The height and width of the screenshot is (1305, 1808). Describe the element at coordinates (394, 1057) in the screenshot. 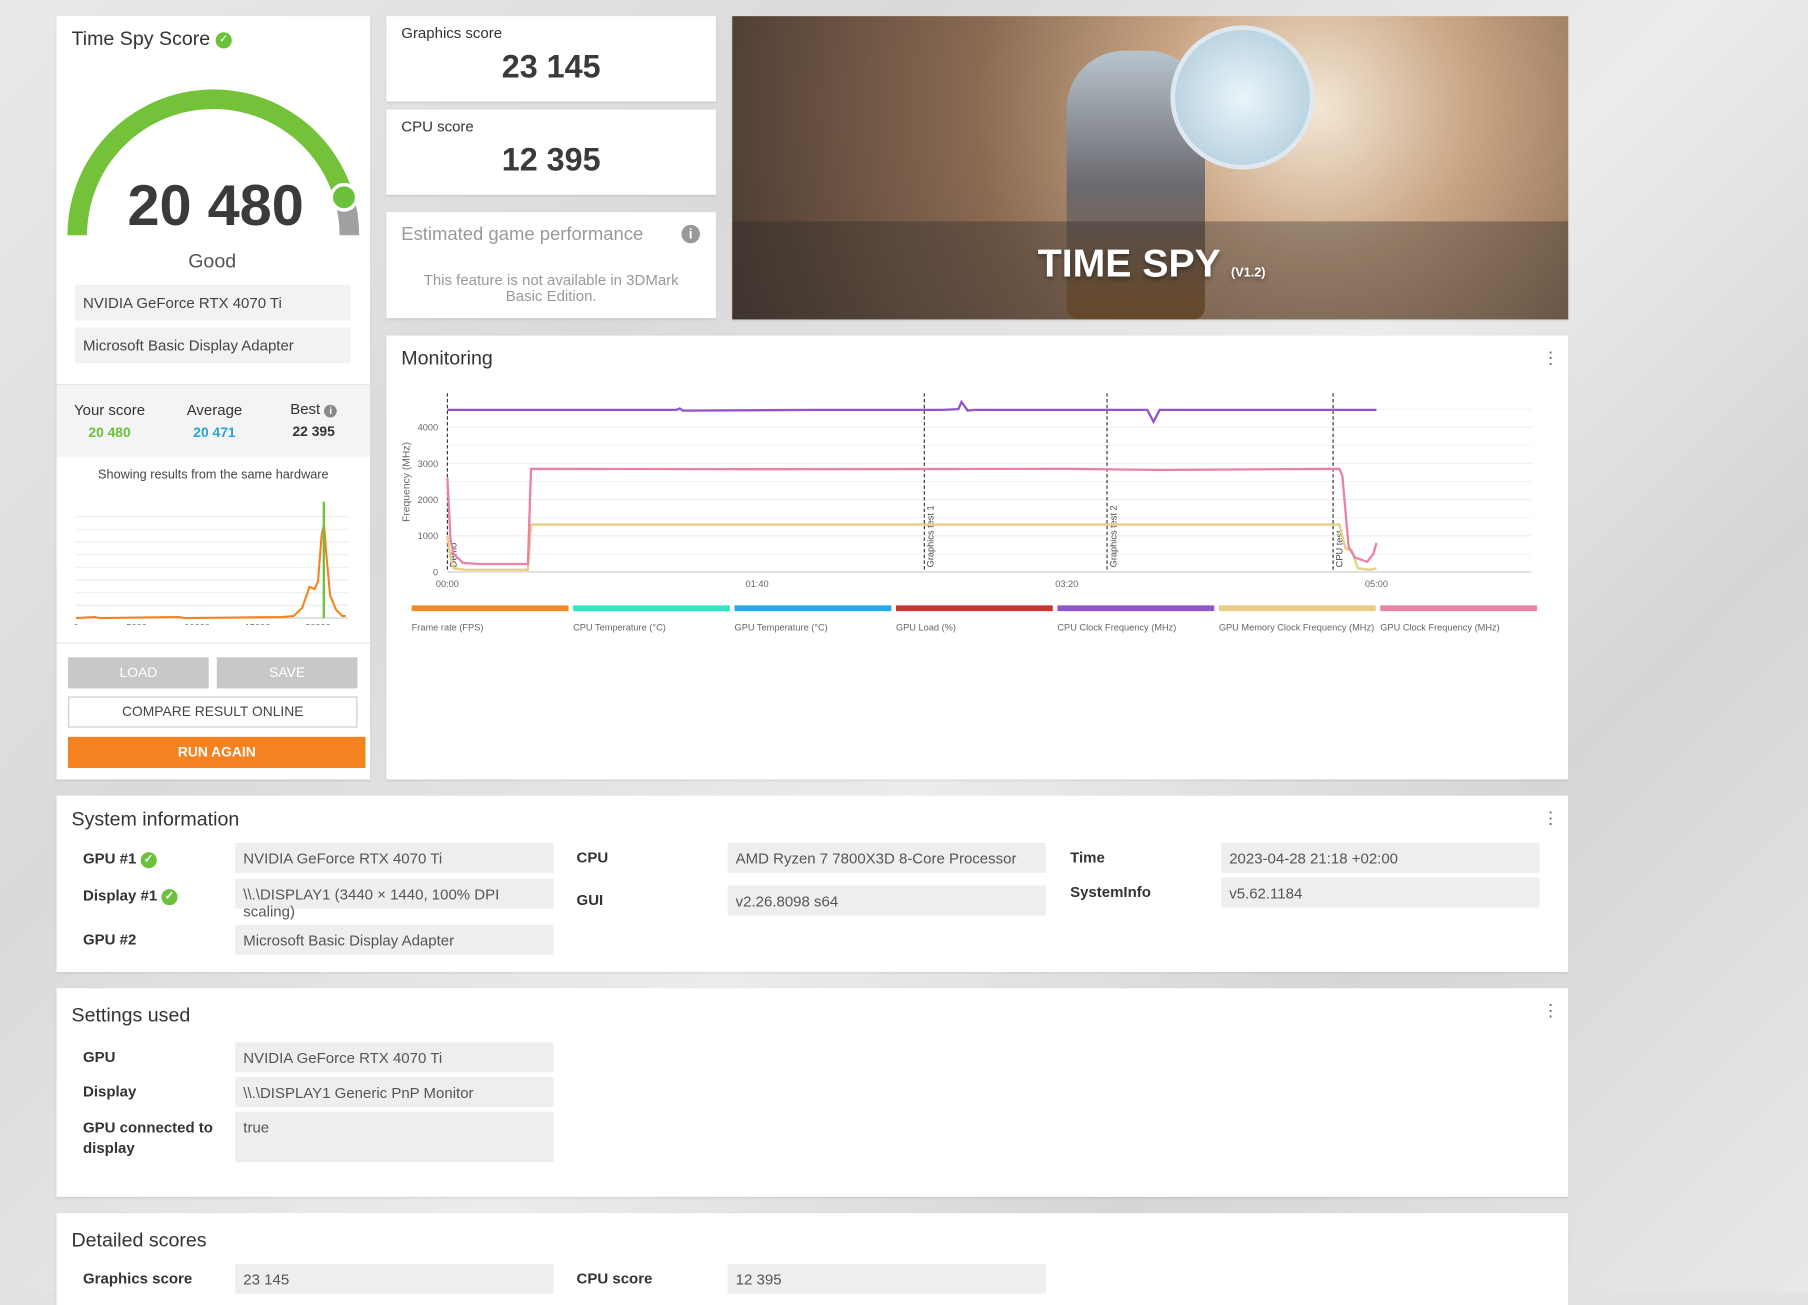

I see `setting-gpu-value: NVIDIA GeForce RTX 4070 Ti` at that location.